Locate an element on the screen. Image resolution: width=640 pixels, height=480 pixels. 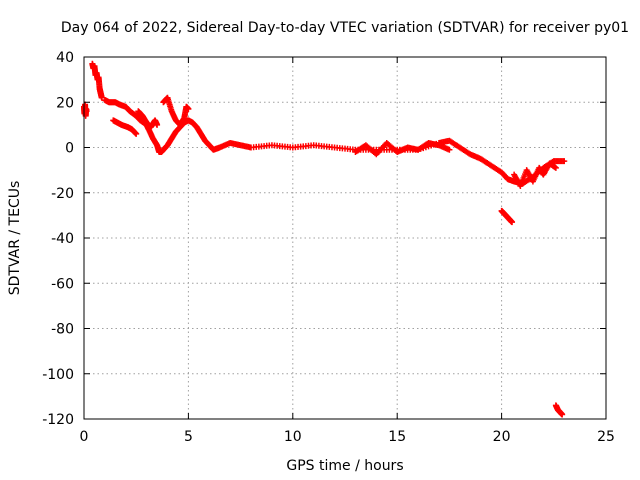
y-tick-label: -40 is located at coordinates (62, 239).